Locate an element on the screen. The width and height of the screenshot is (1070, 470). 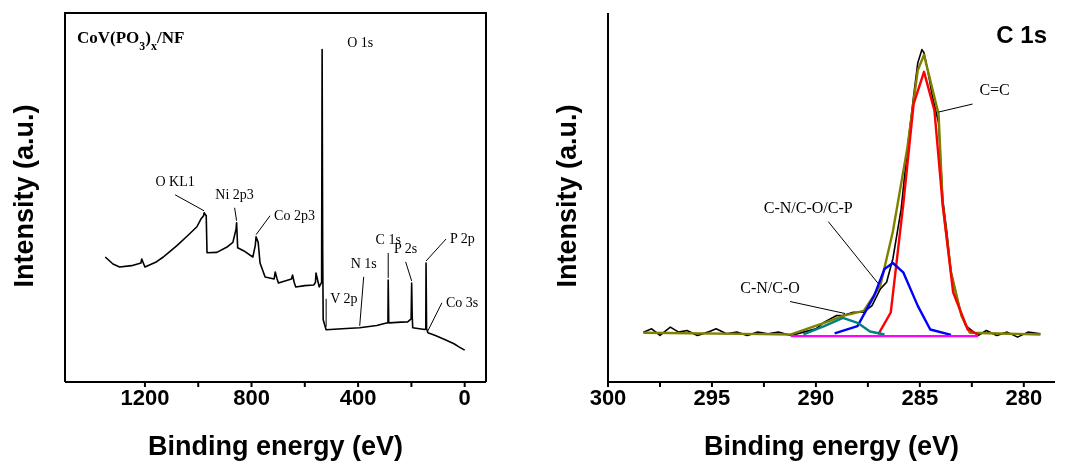
annotation: Co 2p3 is located at coordinates (294, 215).